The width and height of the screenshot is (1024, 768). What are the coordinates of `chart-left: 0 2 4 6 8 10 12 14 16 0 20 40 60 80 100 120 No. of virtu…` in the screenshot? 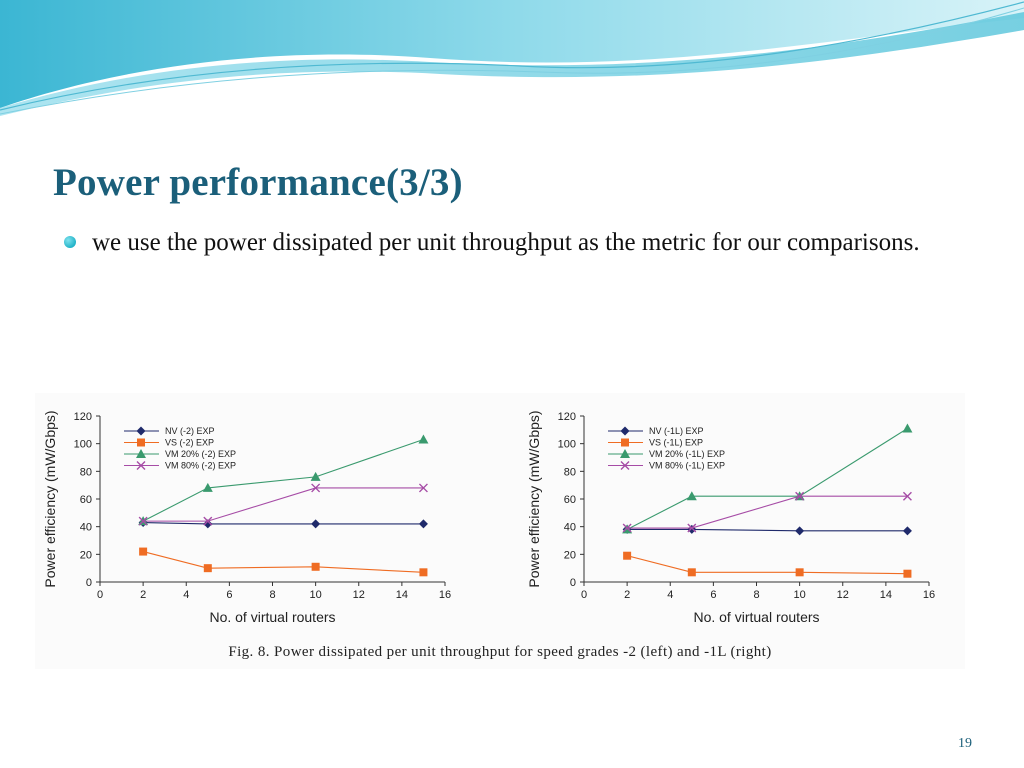 It's located at (246, 517).